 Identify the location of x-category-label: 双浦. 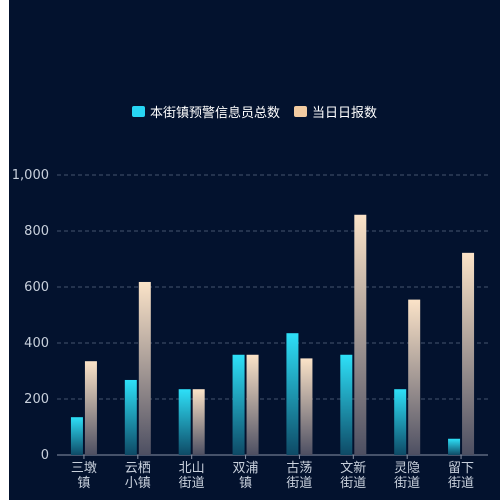
(246, 468).